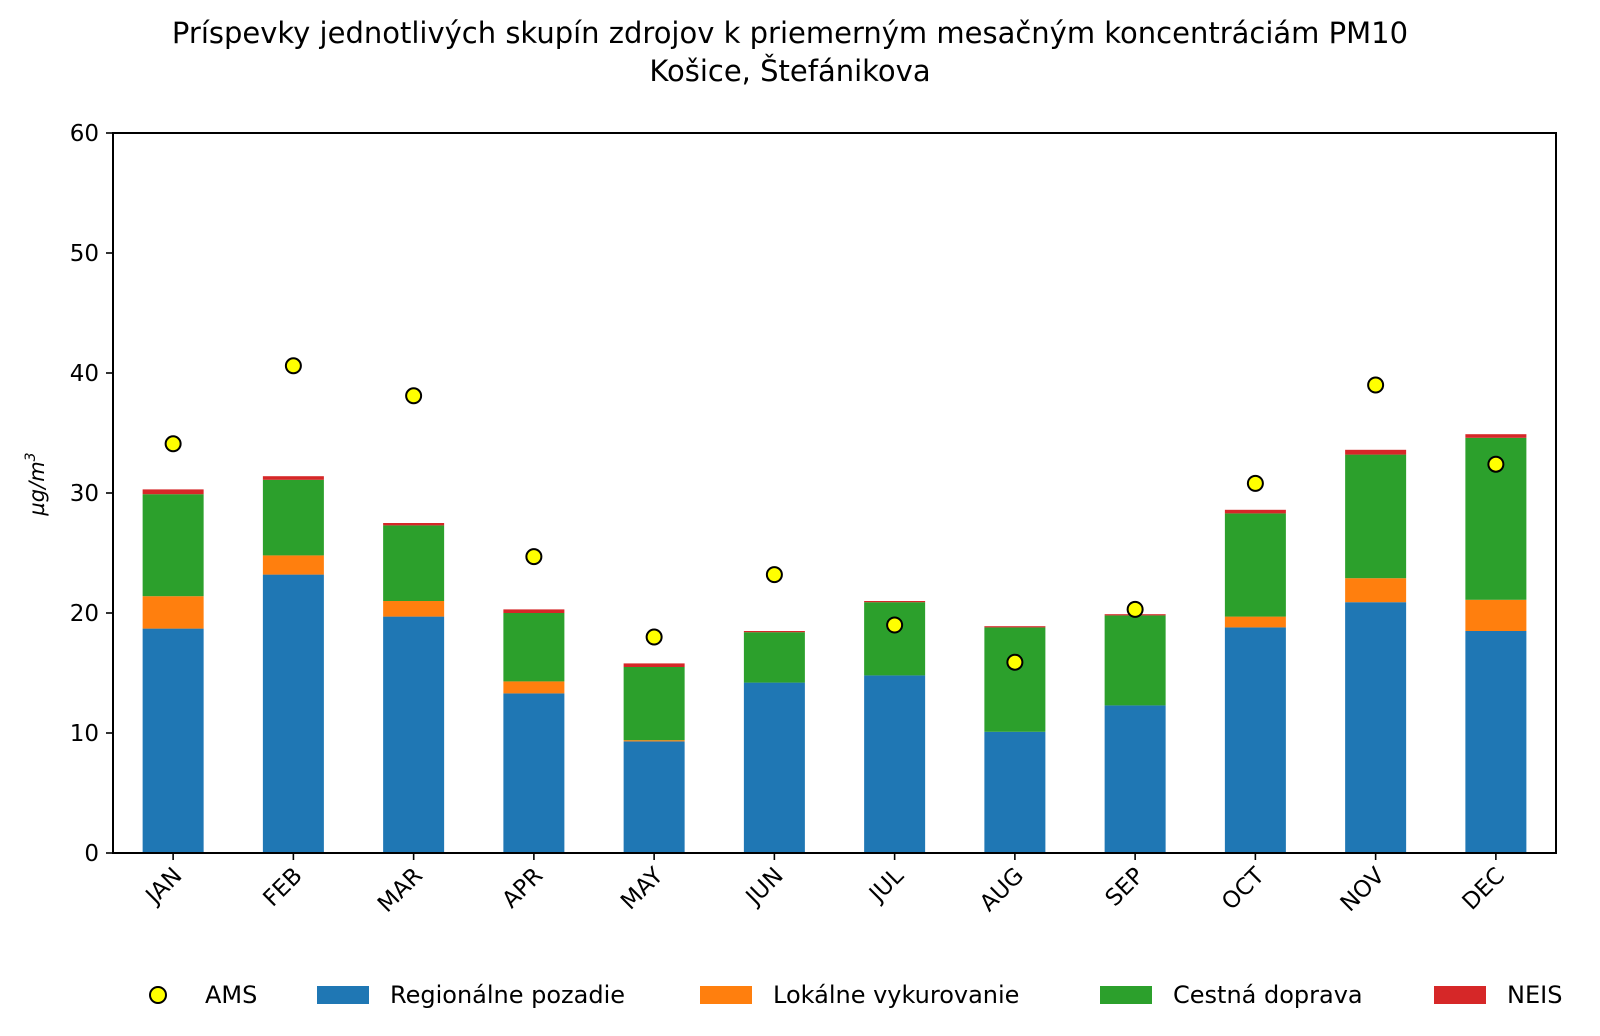 The width and height of the screenshot is (1600, 1036). Describe the element at coordinates (774, 575) in the screenshot. I see `ams-point-jun` at that location.